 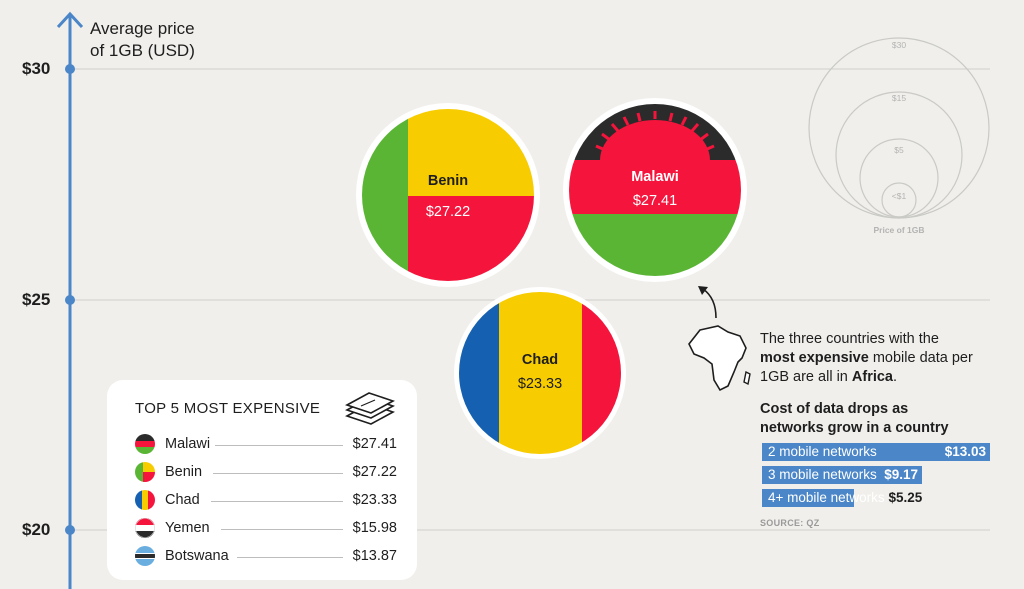 I want to click on network-bar-4plus-label: 4+ mobile networks, so click(x=826, y=497).